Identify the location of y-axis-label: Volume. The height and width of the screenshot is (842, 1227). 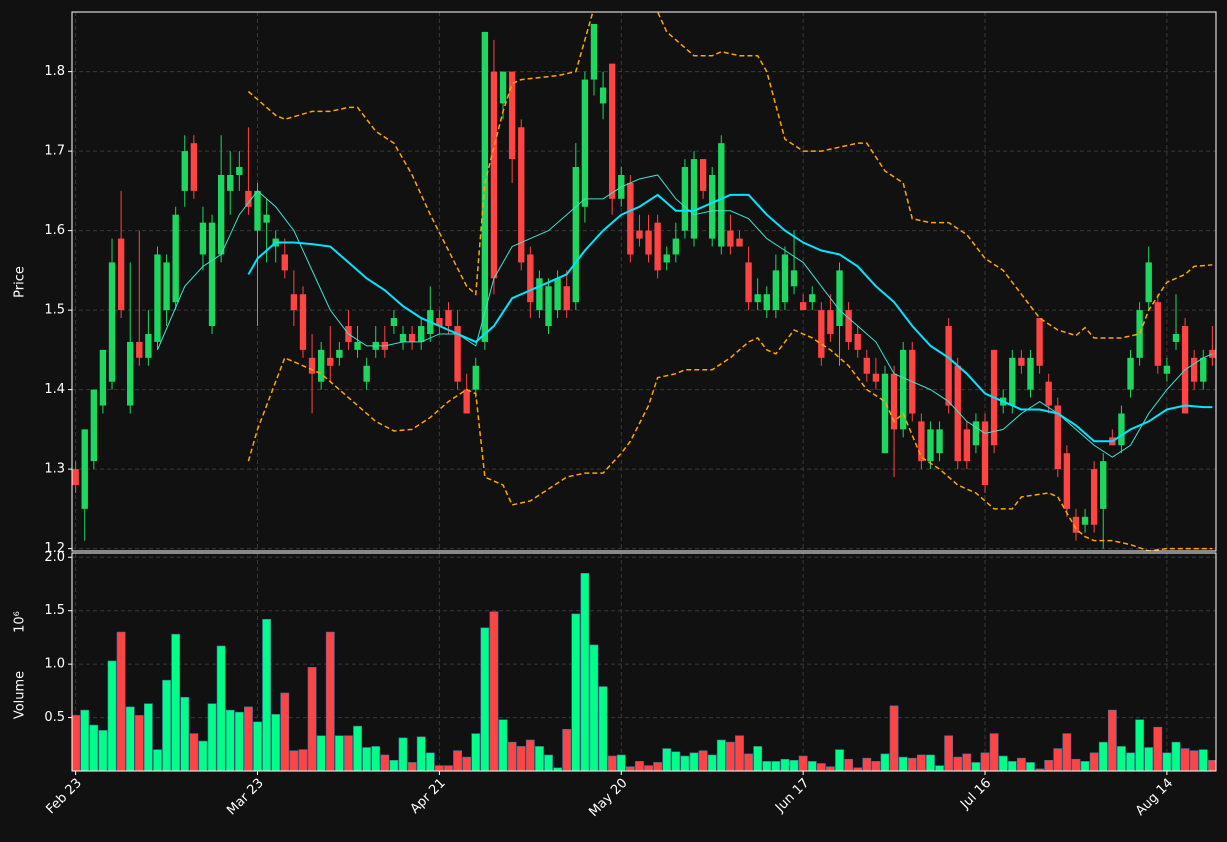
(20, 695).